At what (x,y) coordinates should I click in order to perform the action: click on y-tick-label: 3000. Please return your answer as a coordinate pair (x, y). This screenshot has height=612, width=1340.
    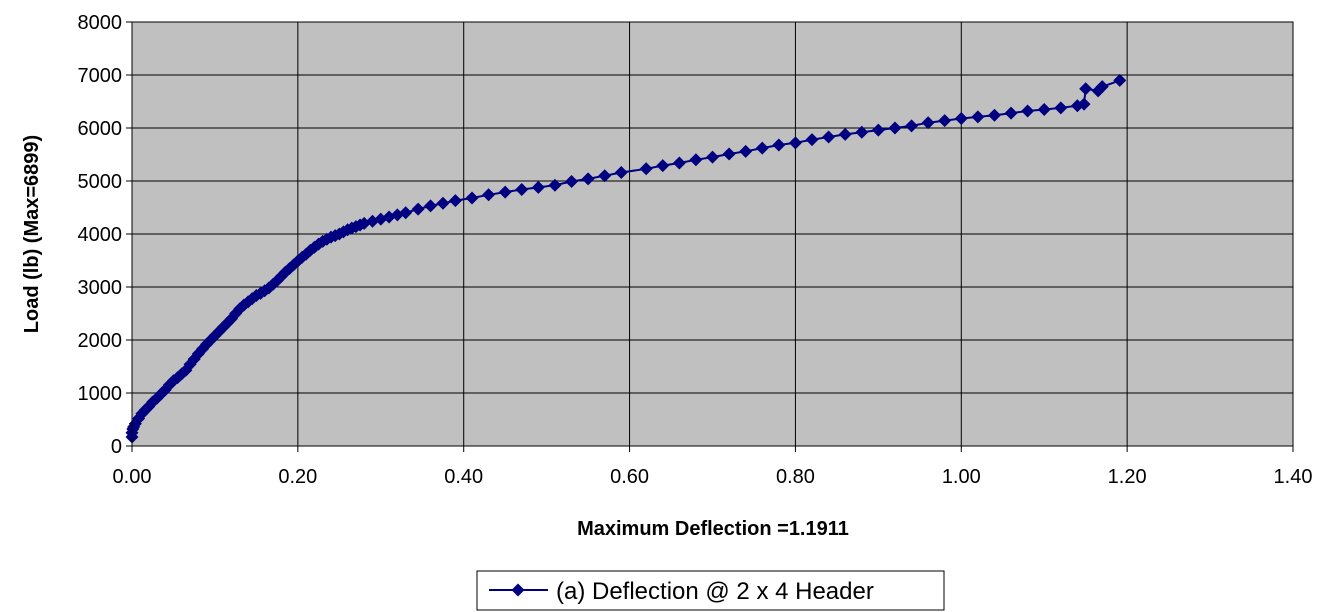
    Looking at the image, I should click on (100, 288).